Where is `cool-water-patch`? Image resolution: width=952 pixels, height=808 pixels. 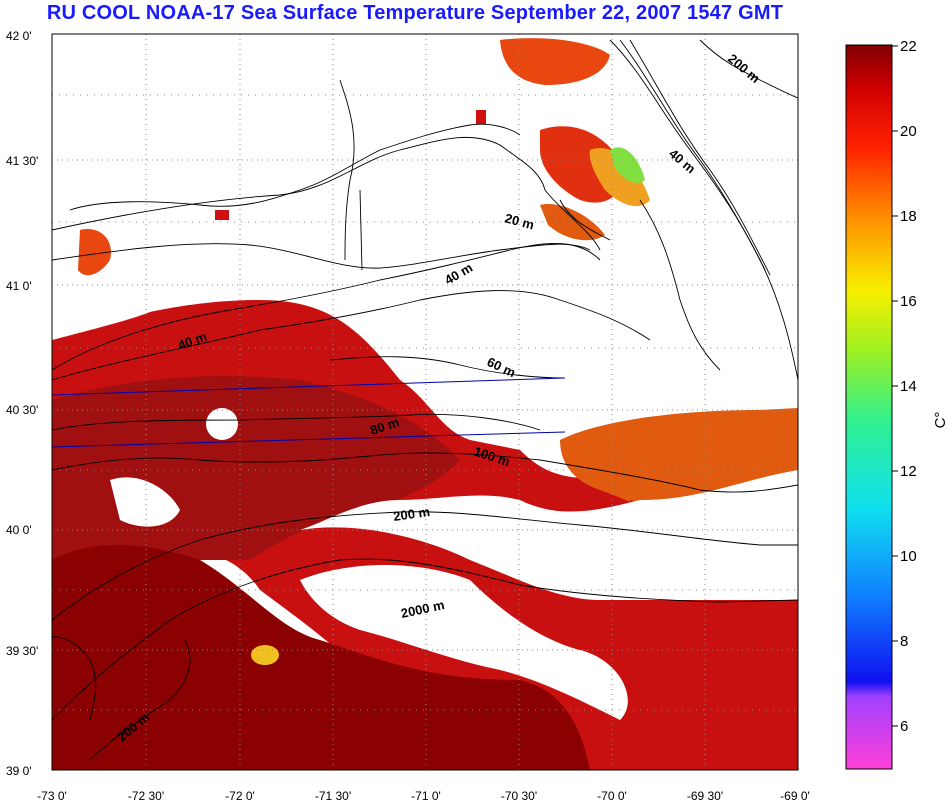 cool-water-patch is located at coordinates (627, 165).